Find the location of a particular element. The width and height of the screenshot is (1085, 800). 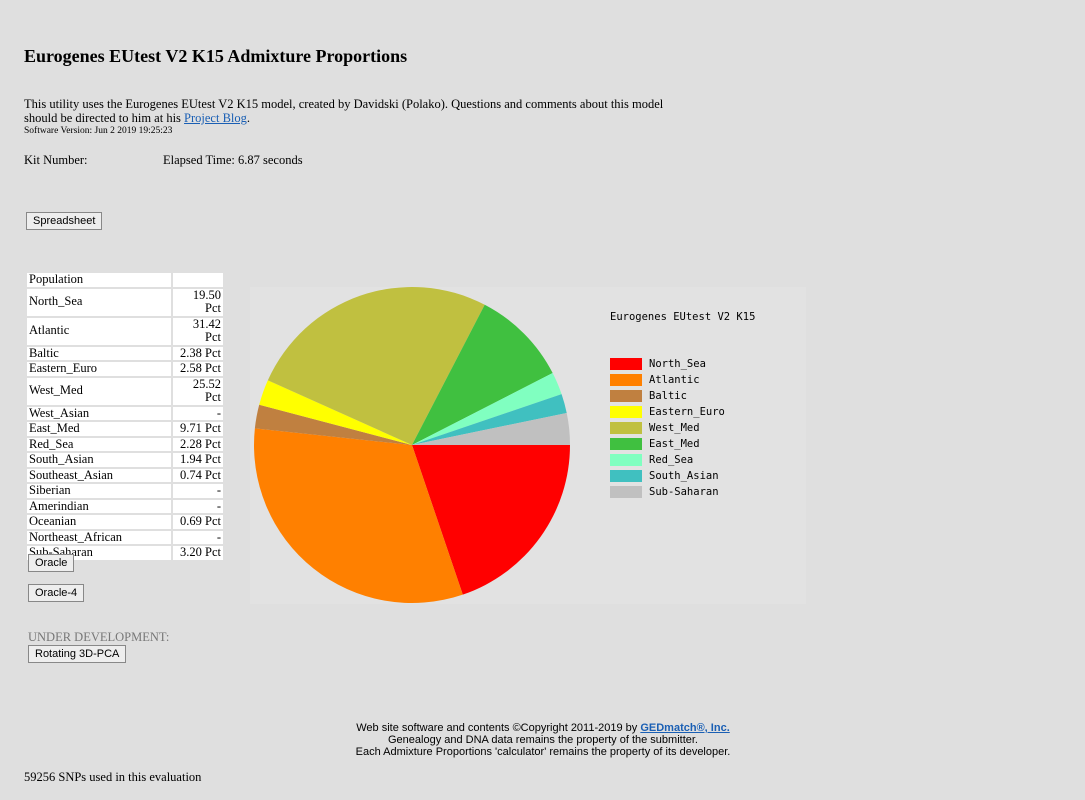

name-cell: West_Med is located at coordinates (99, 391).